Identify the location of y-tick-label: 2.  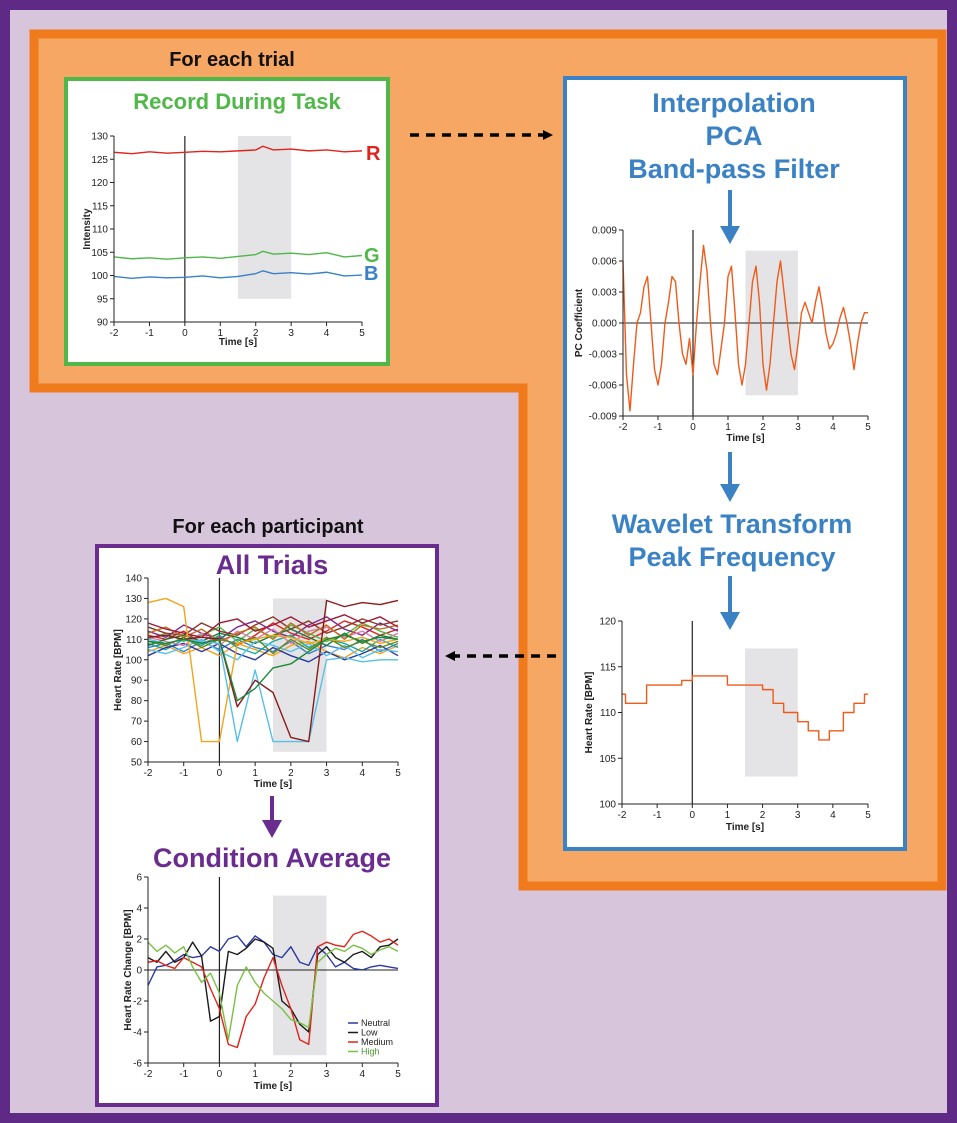
(139, 940).